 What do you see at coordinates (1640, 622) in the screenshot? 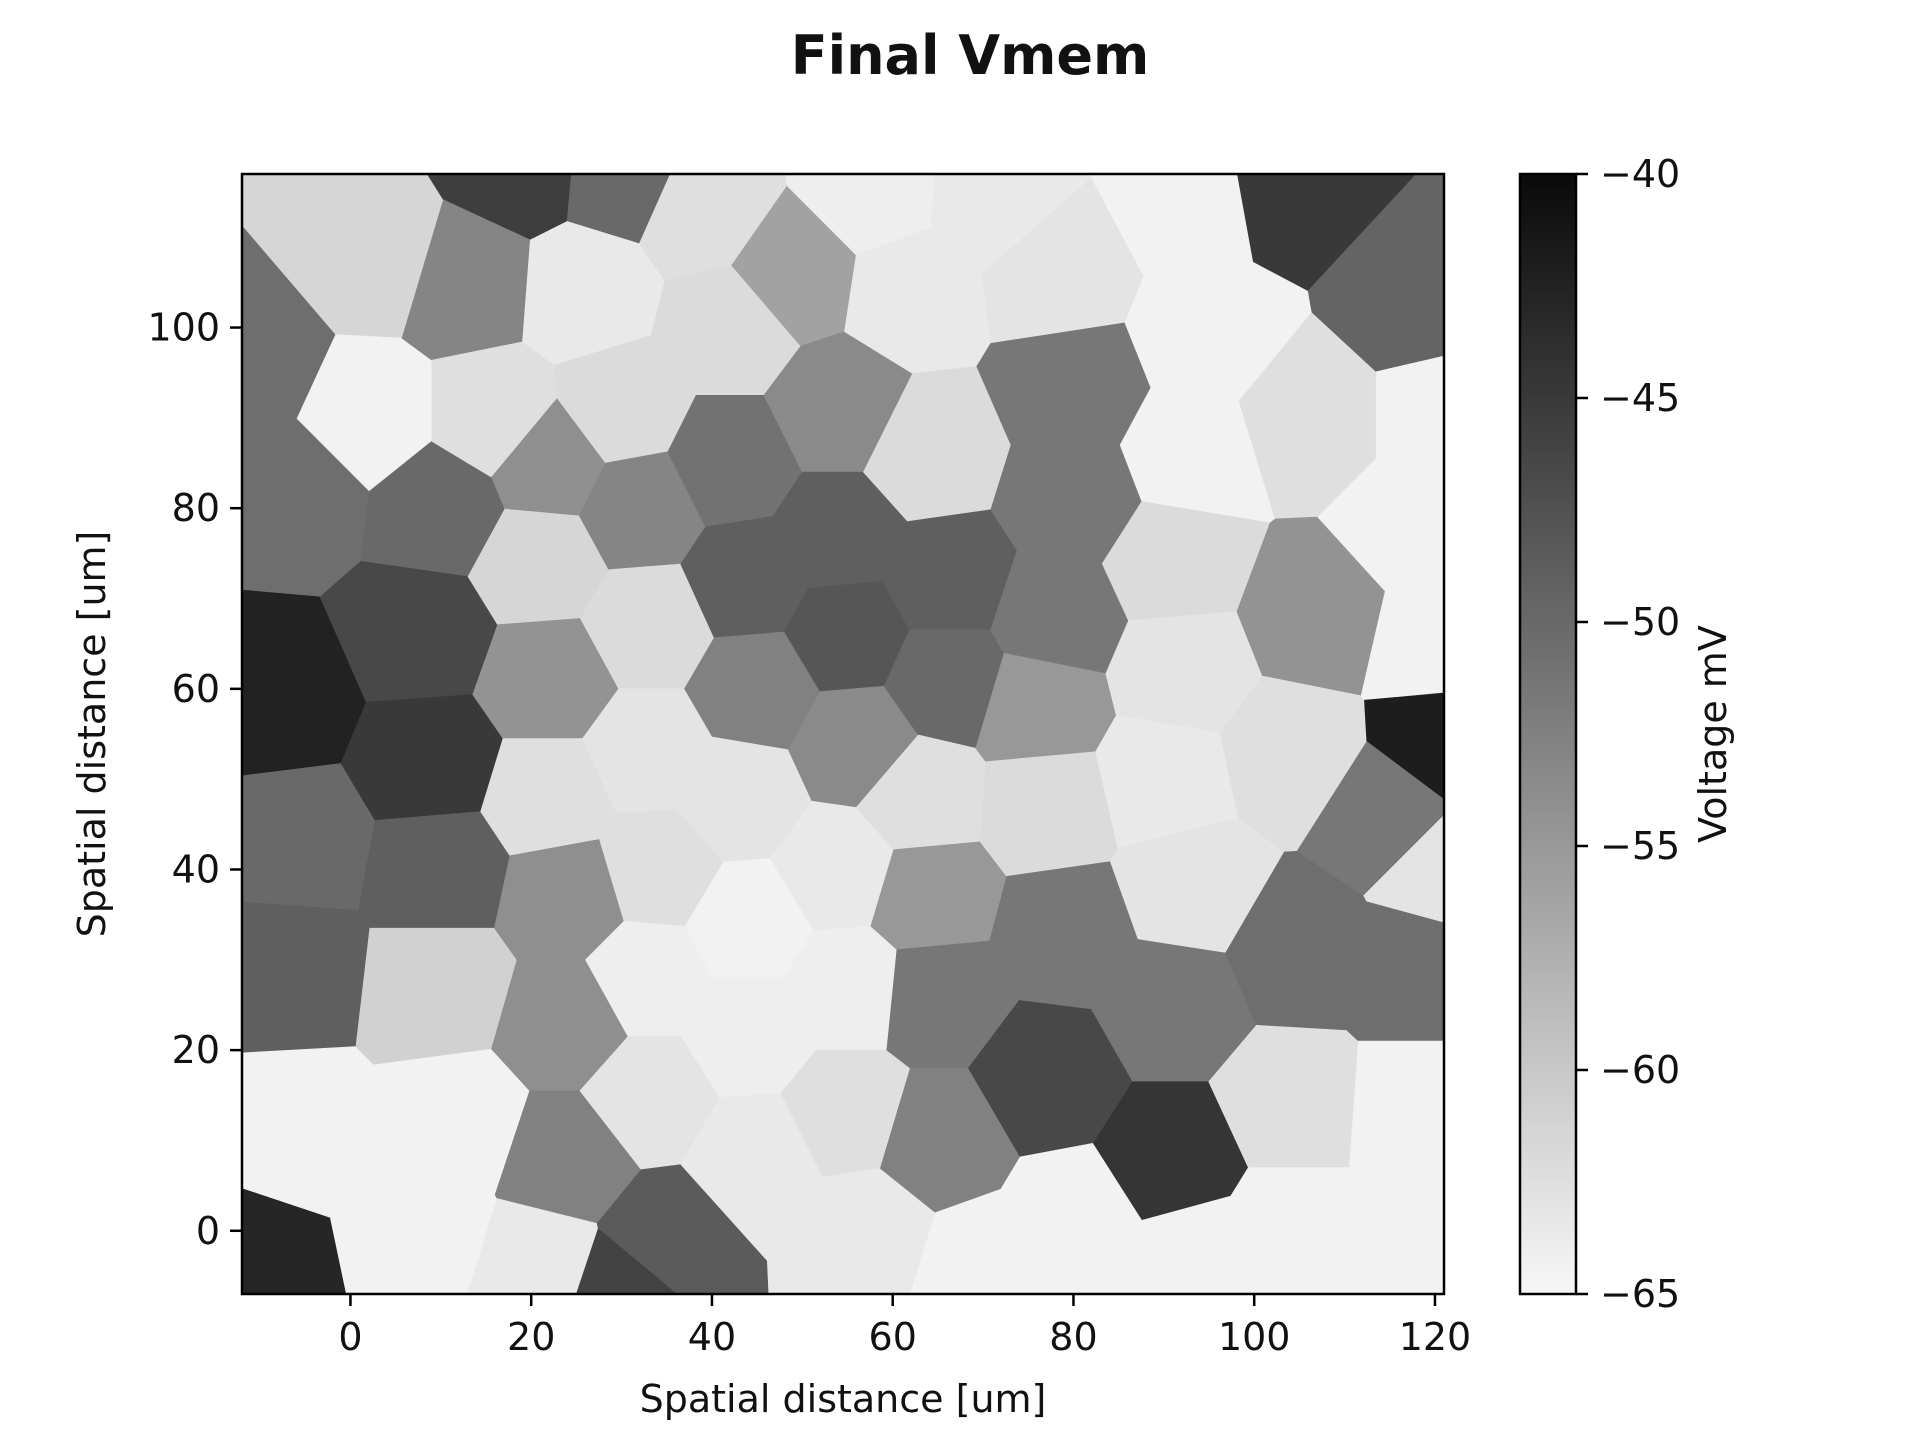
I see `colorbar-tick-label: −50` at bounding box center [1640, 622].